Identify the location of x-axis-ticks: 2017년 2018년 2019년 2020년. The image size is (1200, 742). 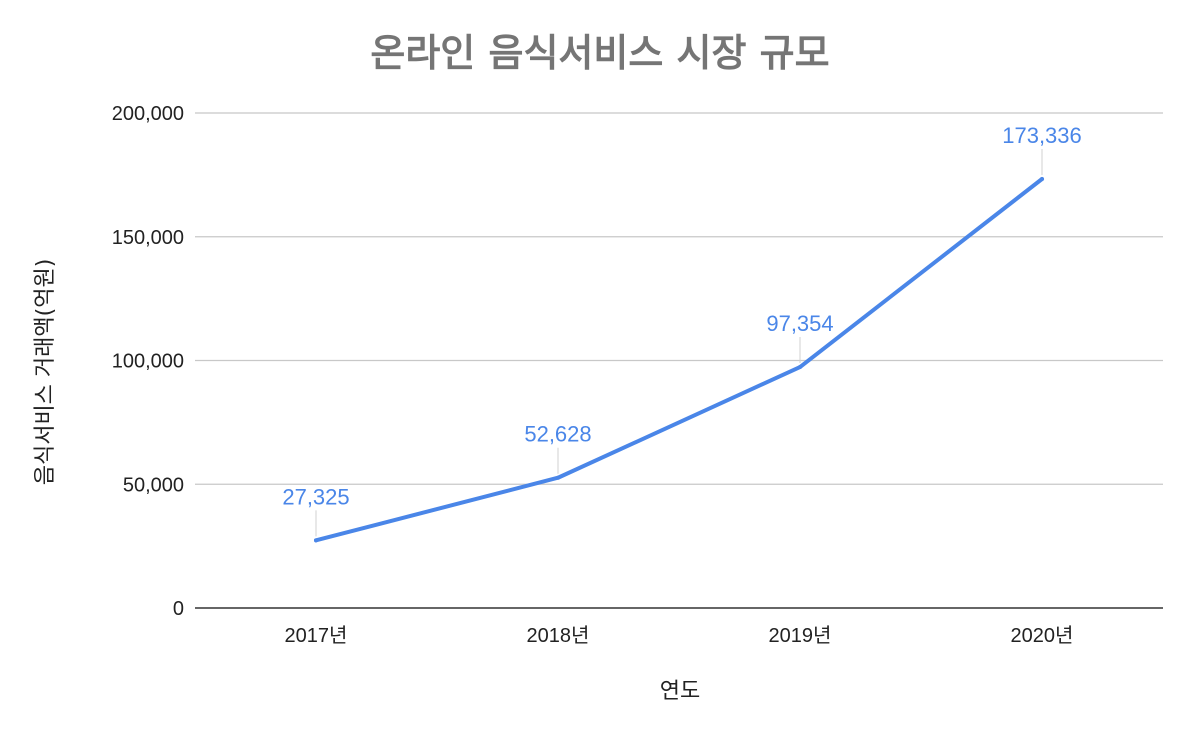
(679, 635).